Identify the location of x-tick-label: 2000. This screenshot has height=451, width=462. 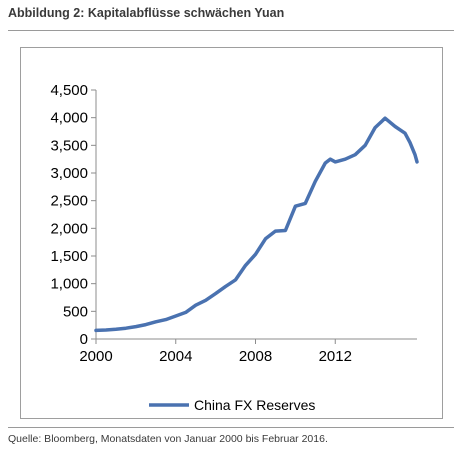
(95, 356).